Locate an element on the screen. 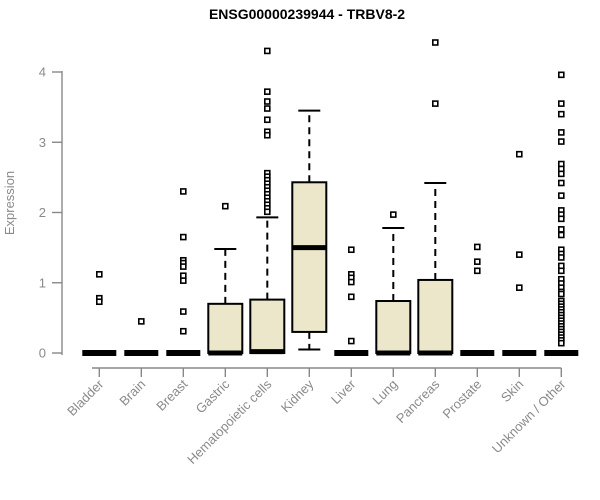 This screenshot has width=600, height=500. iqr-box-kidney is located at coordinates (309, 257).